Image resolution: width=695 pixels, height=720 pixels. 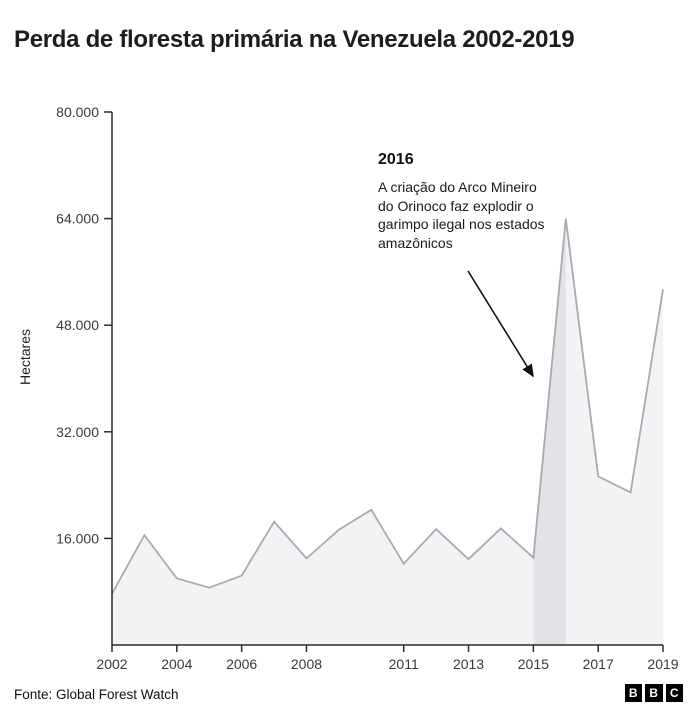 What do you see at coordinates (306, 664) in the screenshot?
I see `x-tick-label: 2008` at bounding box center [306, 664].